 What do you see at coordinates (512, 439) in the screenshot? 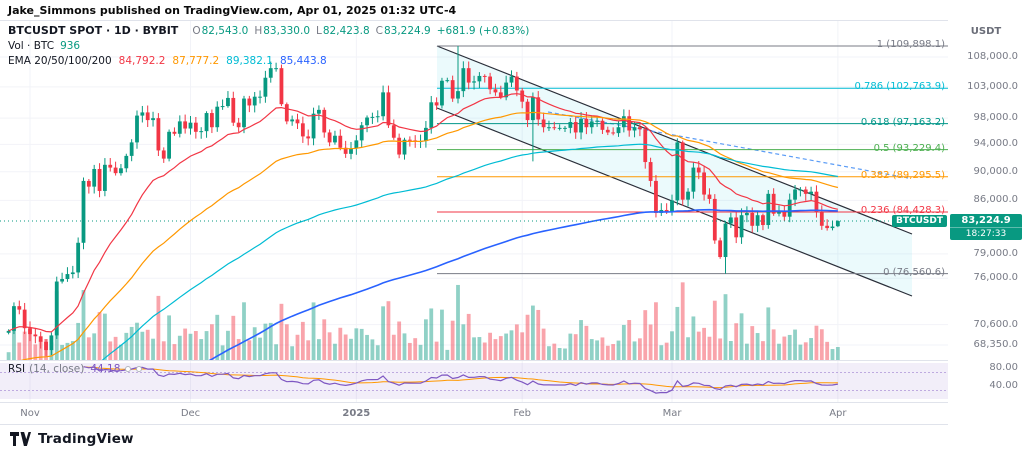
I see `footer-bar: TradingView` at bounding box center [512, 439].